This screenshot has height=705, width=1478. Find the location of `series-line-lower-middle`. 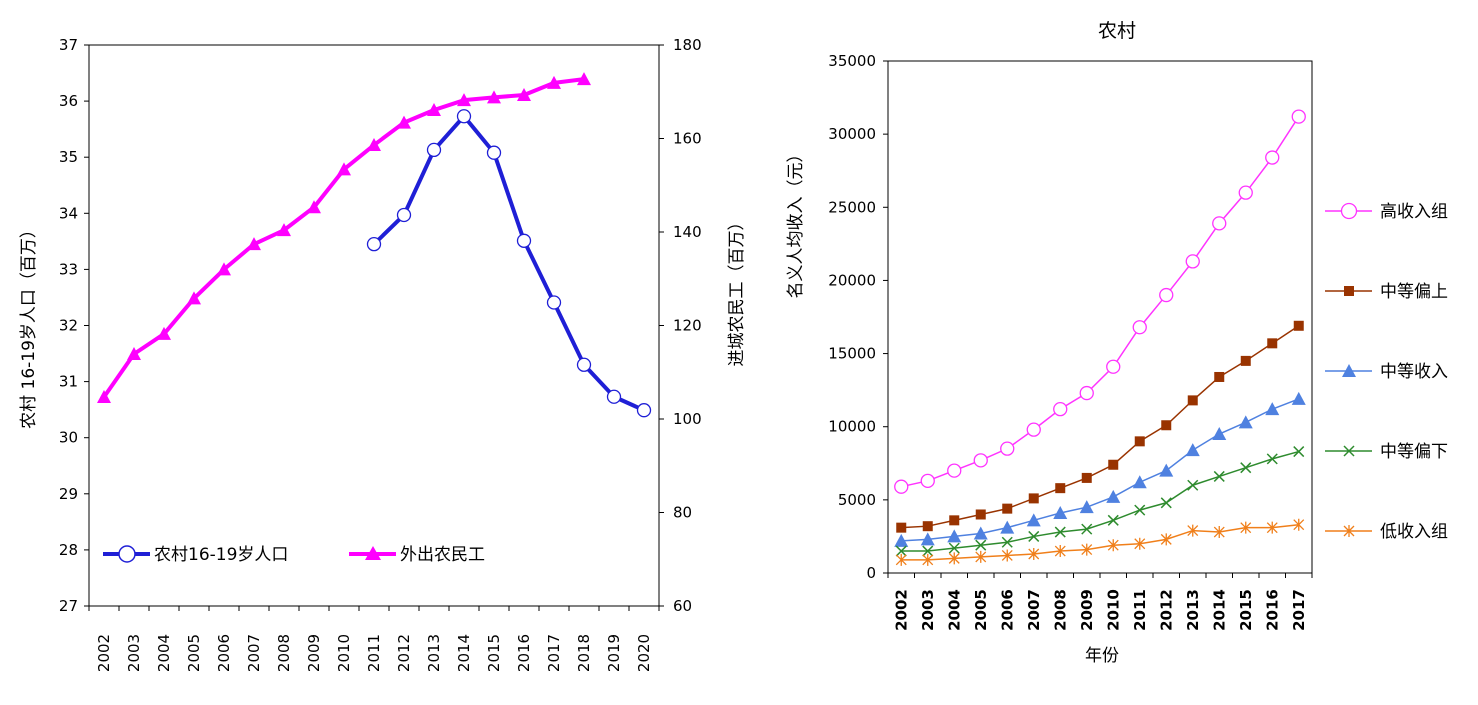

series-line-lower-middle is located at coordinates (1100, 501).